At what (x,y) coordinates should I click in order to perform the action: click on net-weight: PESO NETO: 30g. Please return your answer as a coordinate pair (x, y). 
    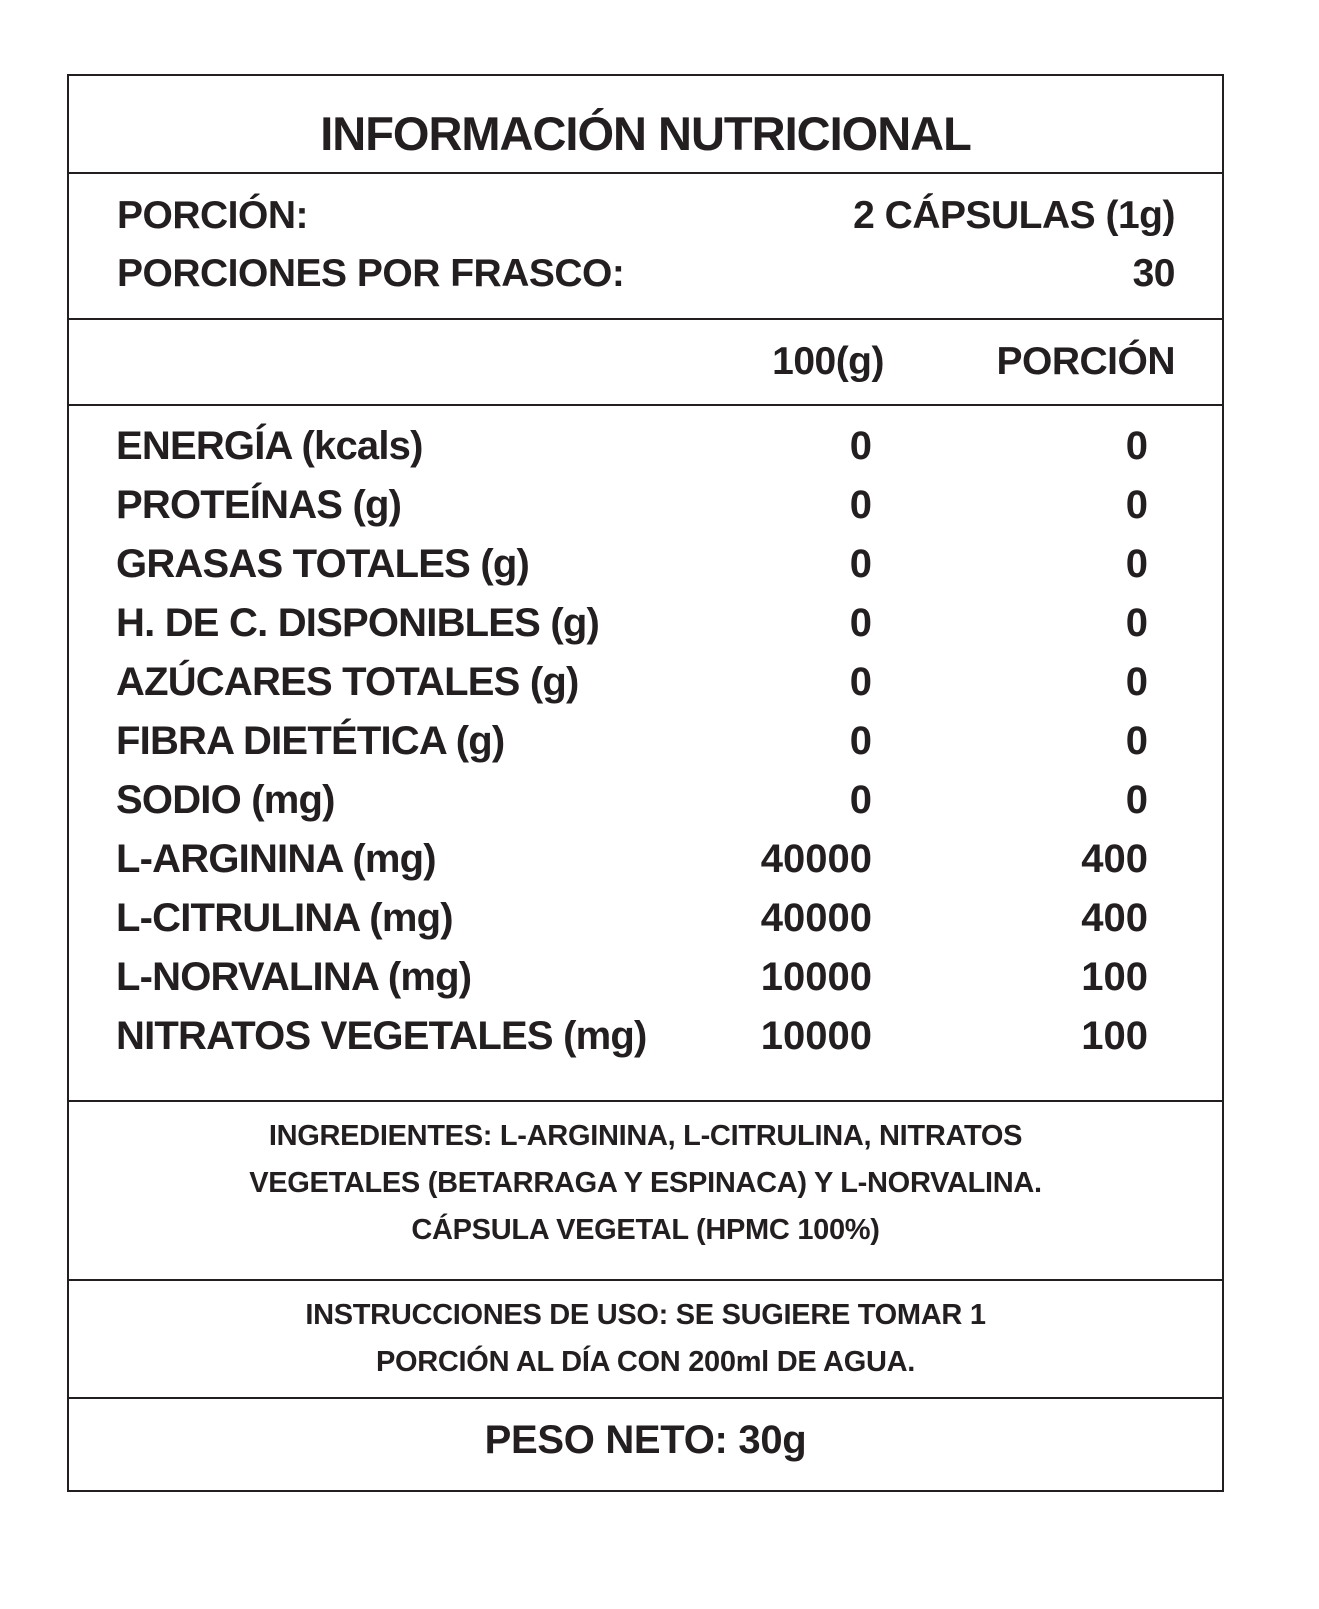
    Looking at the image, I should click on (645, 1440).